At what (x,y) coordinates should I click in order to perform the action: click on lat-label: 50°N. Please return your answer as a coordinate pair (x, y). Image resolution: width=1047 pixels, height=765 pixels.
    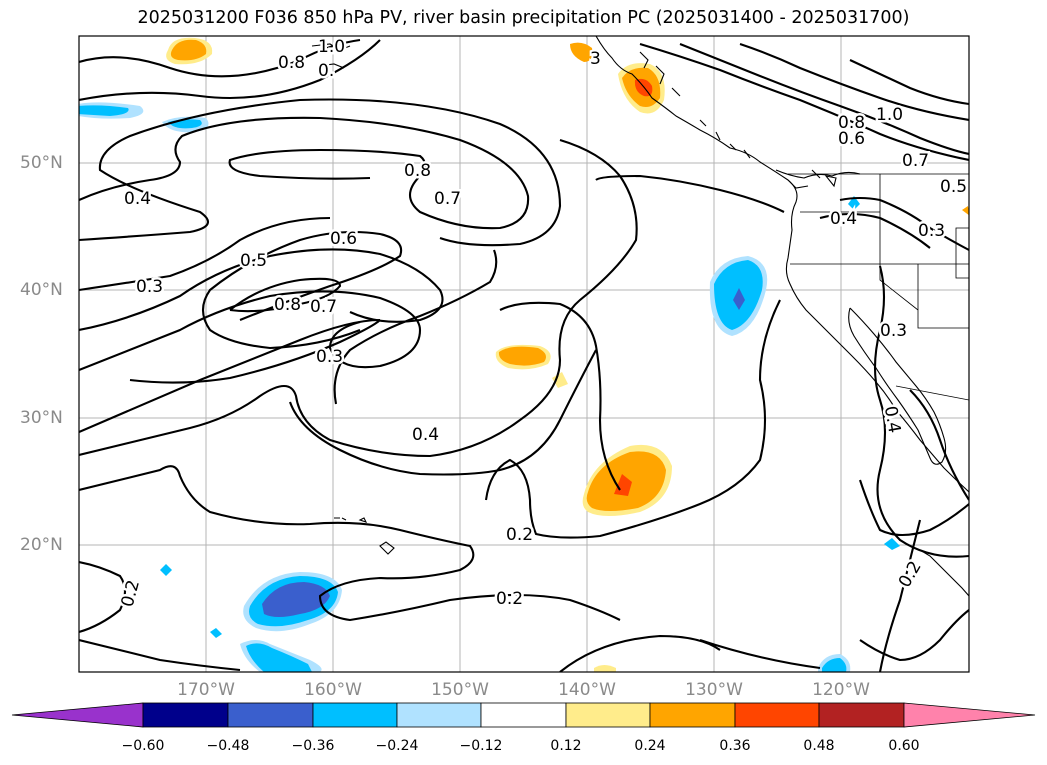
    Looking at the image, I should click on (41, 163).